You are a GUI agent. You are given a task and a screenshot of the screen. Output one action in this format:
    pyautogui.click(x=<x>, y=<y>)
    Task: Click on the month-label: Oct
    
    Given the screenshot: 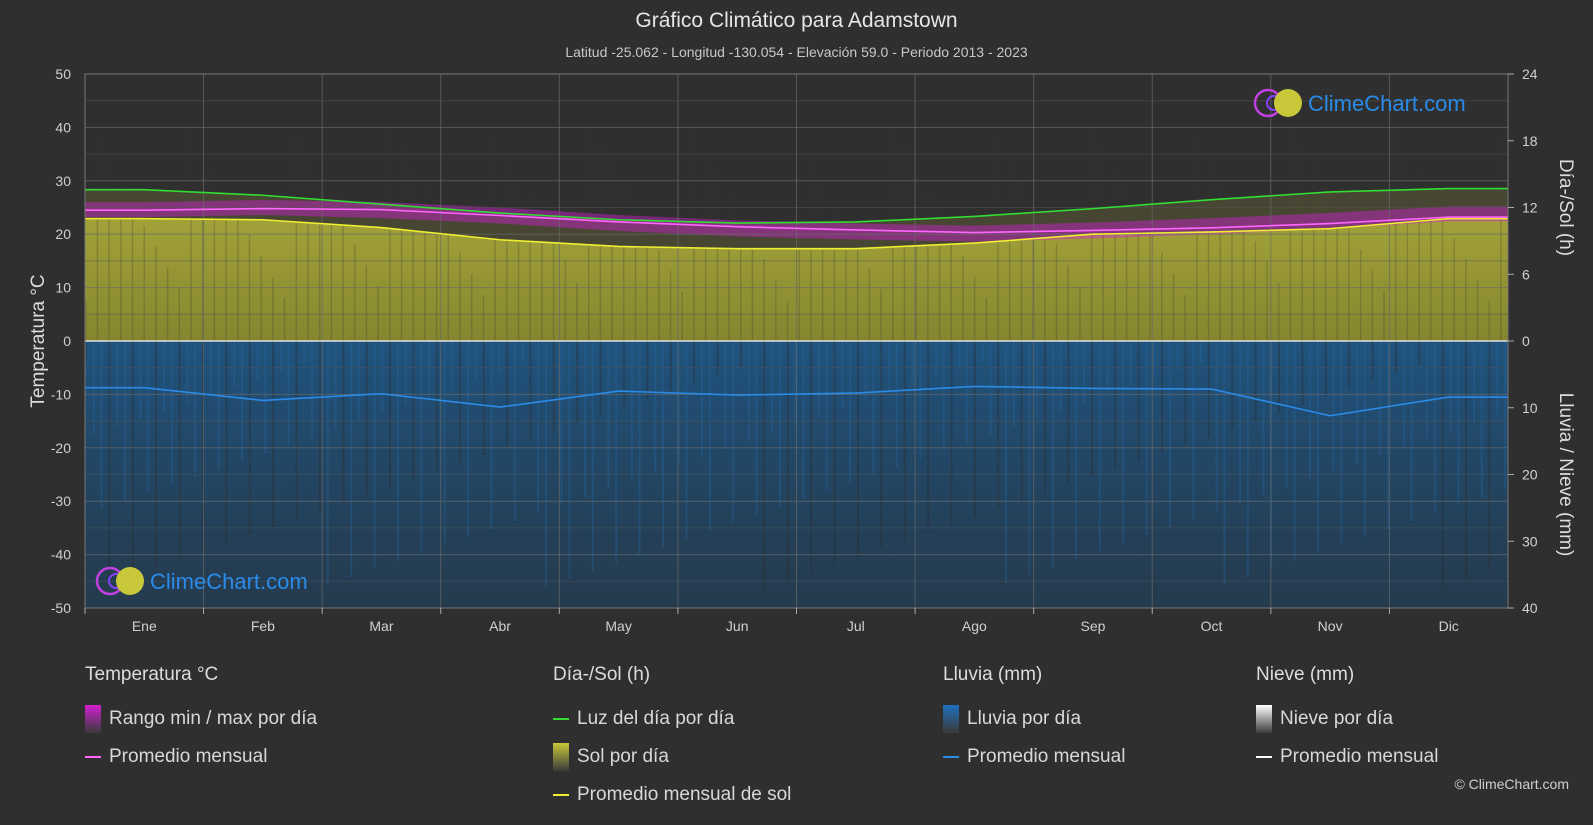 What is the action you would take?
    pyautogui.click(x=1212, y=626)
    